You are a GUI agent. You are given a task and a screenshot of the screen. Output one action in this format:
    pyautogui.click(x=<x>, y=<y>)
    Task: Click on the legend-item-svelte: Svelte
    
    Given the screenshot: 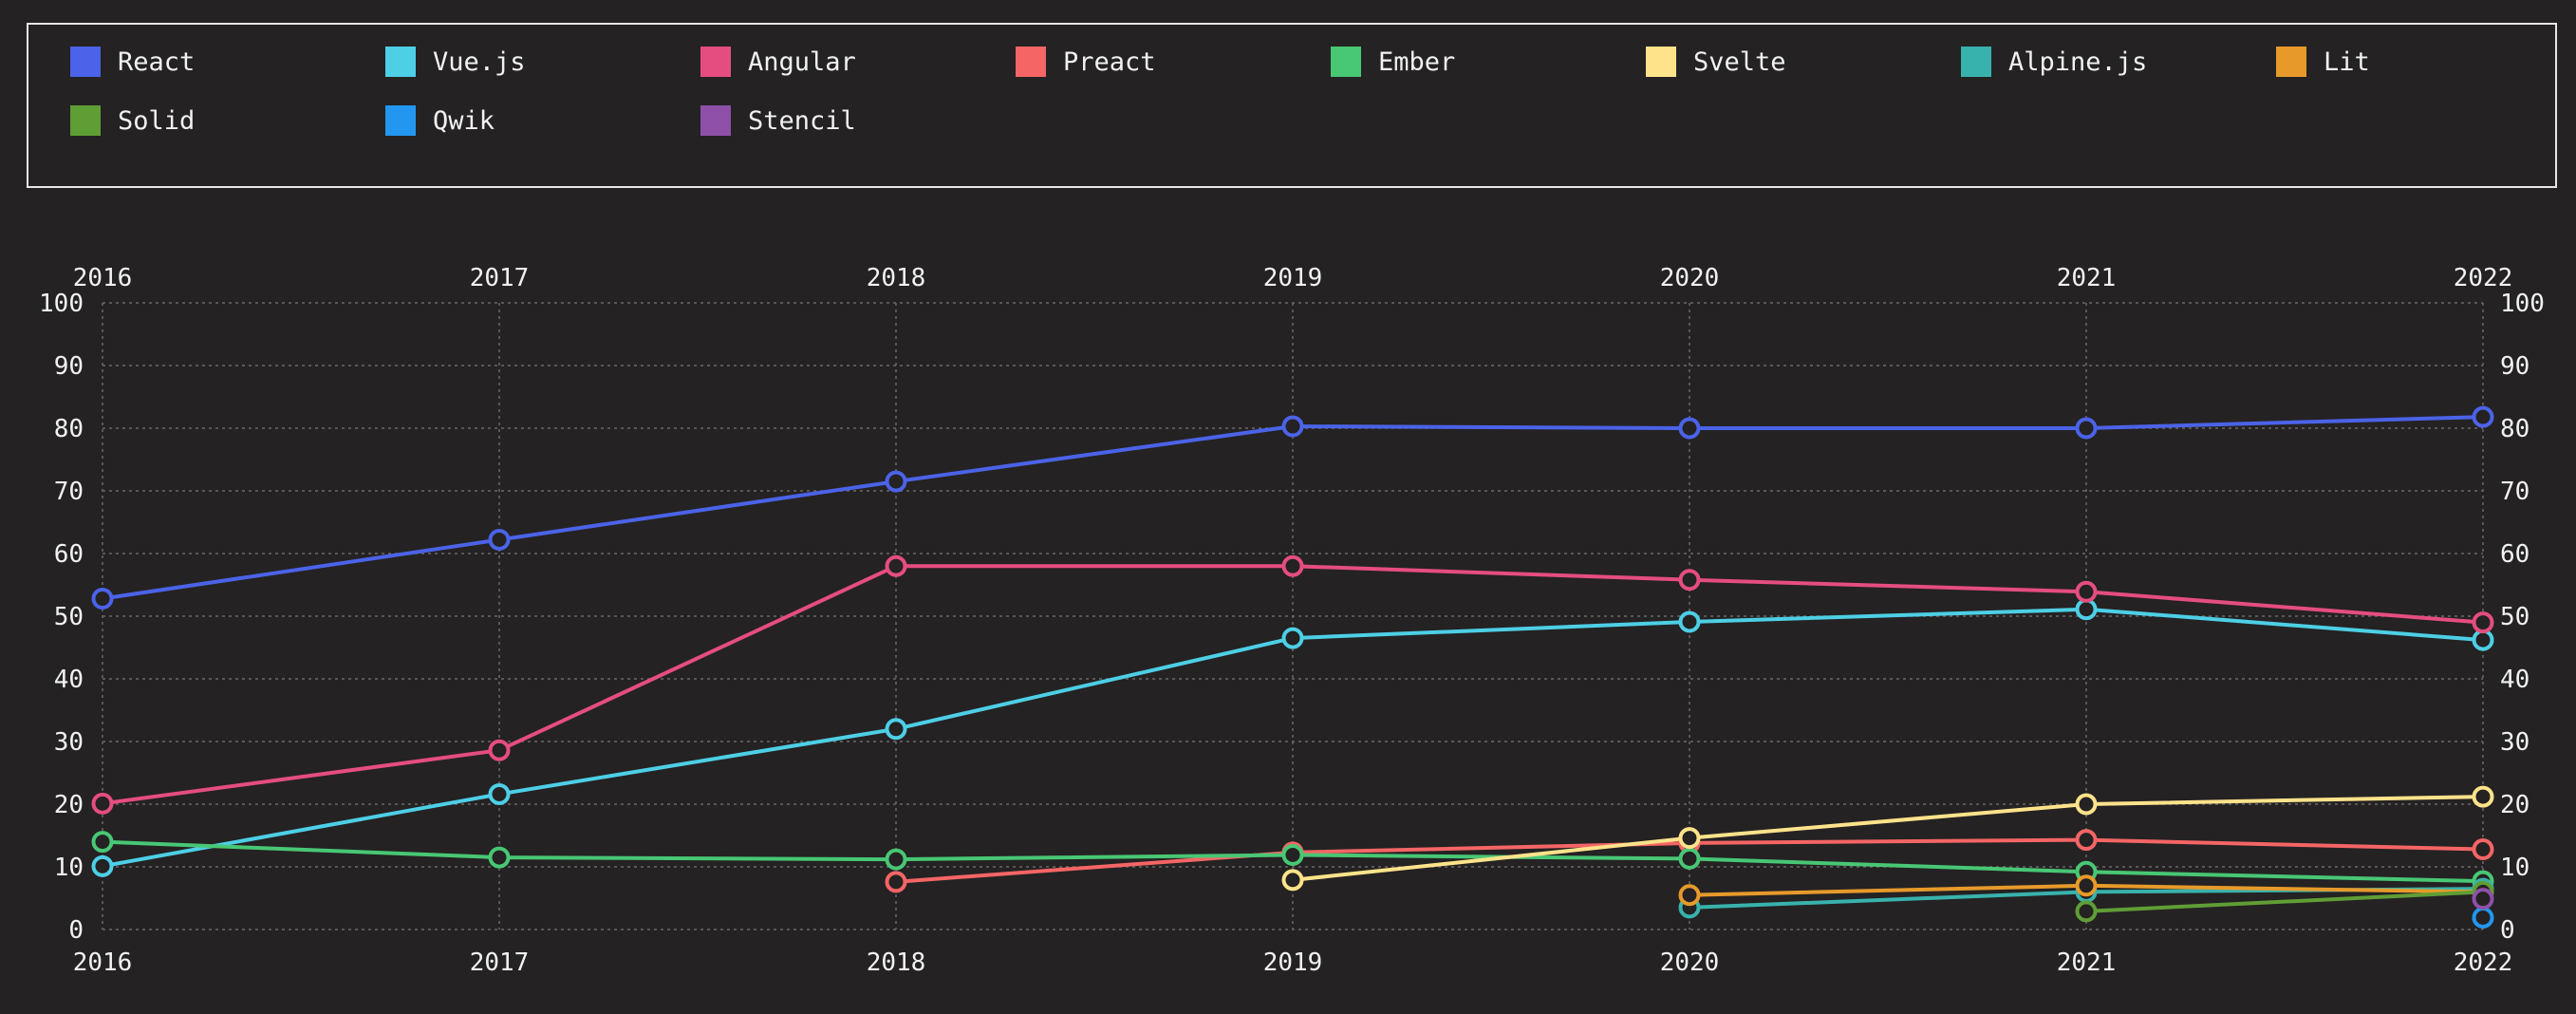 What is the action you would take?
    pyautogui.click(x=1716, y=62)
    